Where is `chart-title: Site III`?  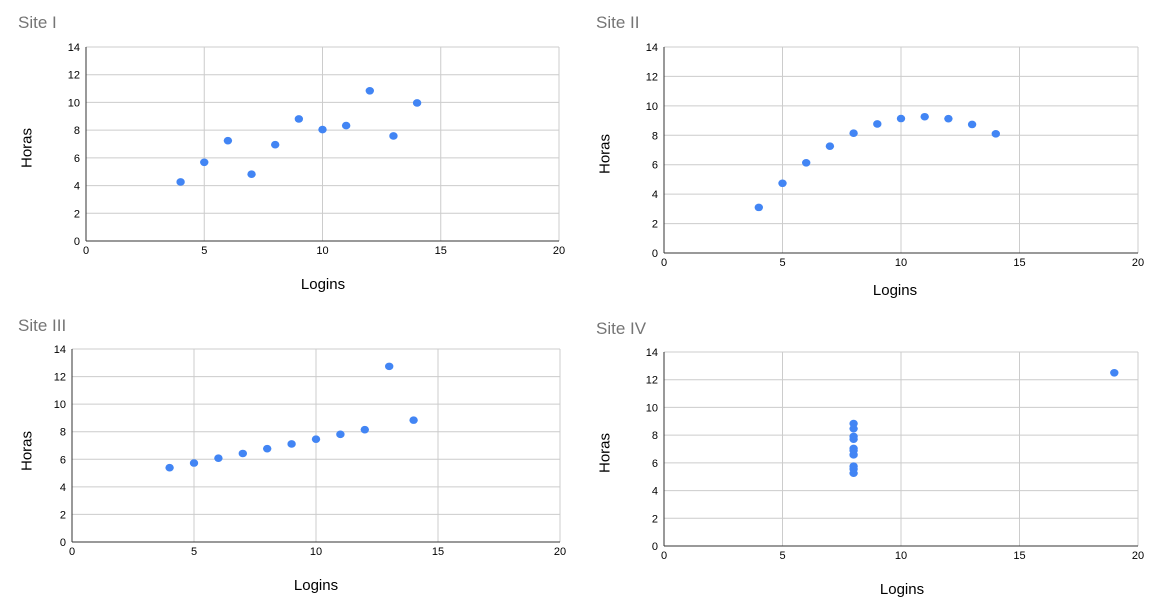 chart-title: Site III is located at coordinates (42, 325).